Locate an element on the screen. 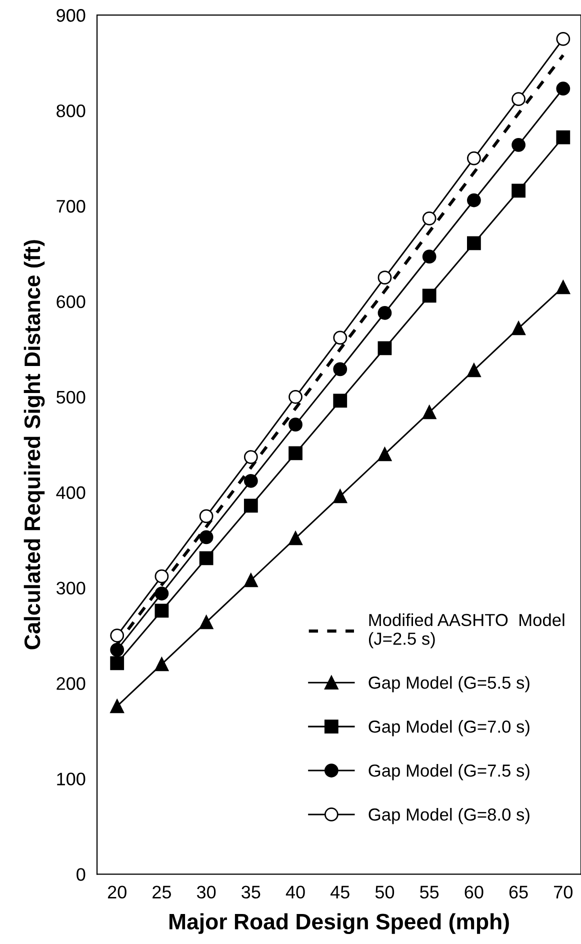 The image size is (581, 944). y-tick-label: 600 is located at coordinates (71, 301).